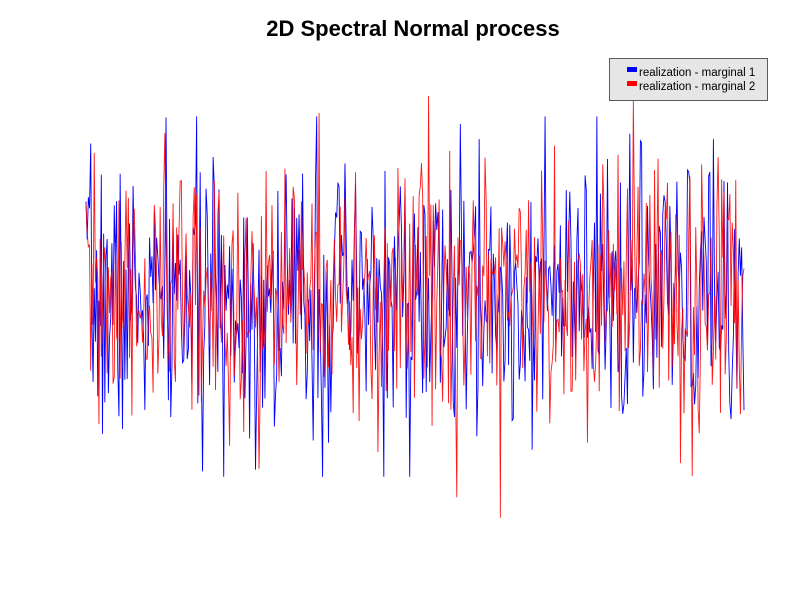 The height and width of the screenshot is (600, 800). I want to click on legend-label-series-2: realization - marginal 2, so click(697, 87).